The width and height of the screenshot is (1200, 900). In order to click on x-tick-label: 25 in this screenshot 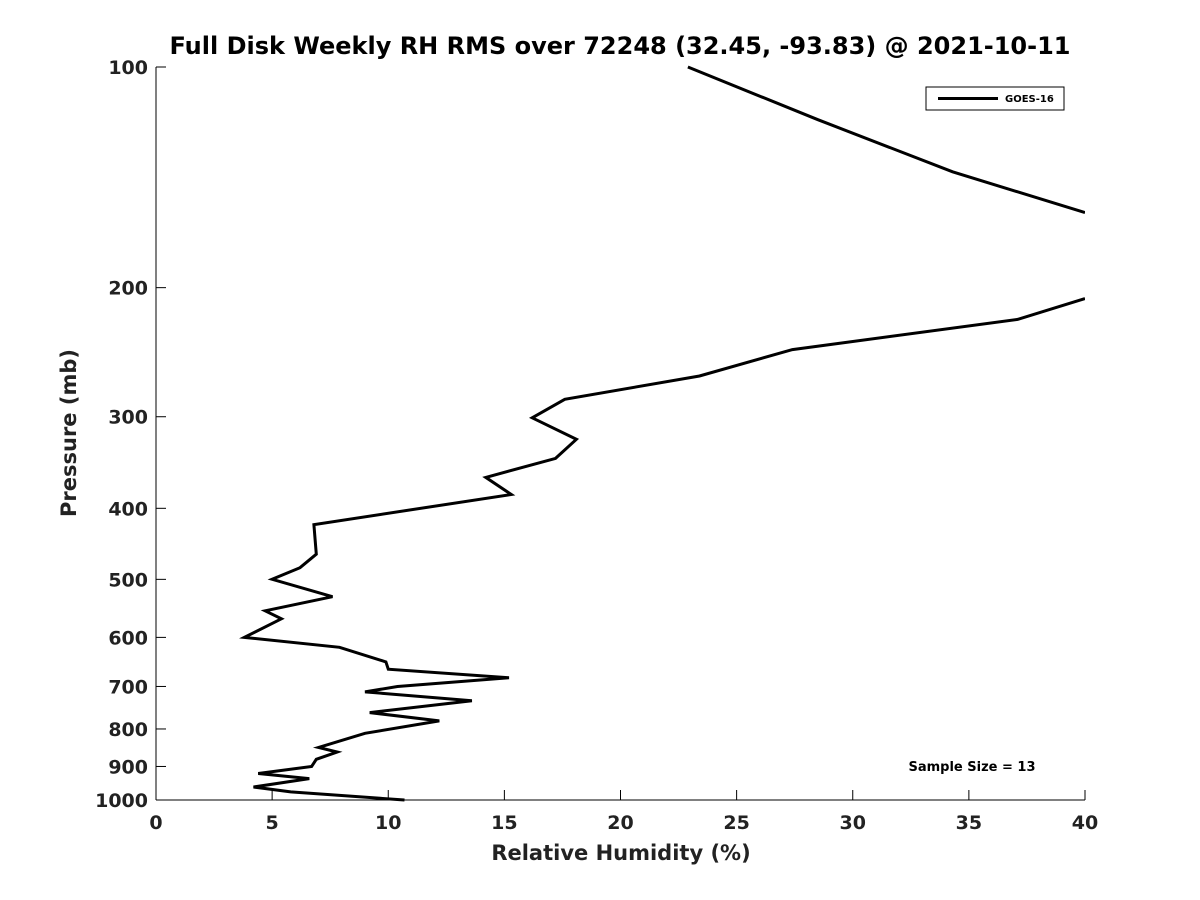, I will do `click(736, 823)`.